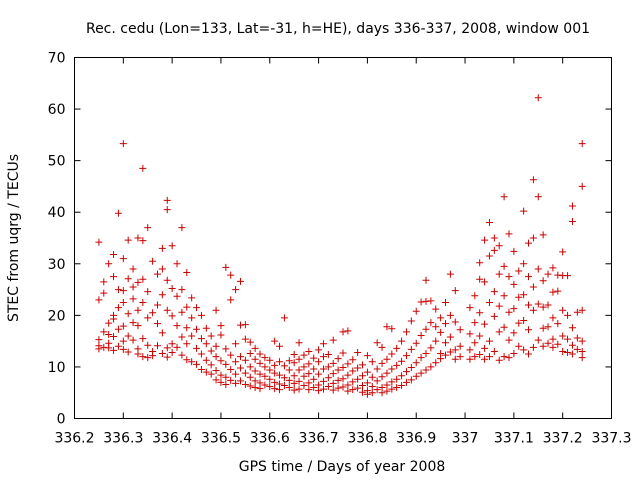  What do you see at coordinates (123, 439) in the screenshot?
I see `x-tick-label: 336.3` at bounding box center [123, 439].